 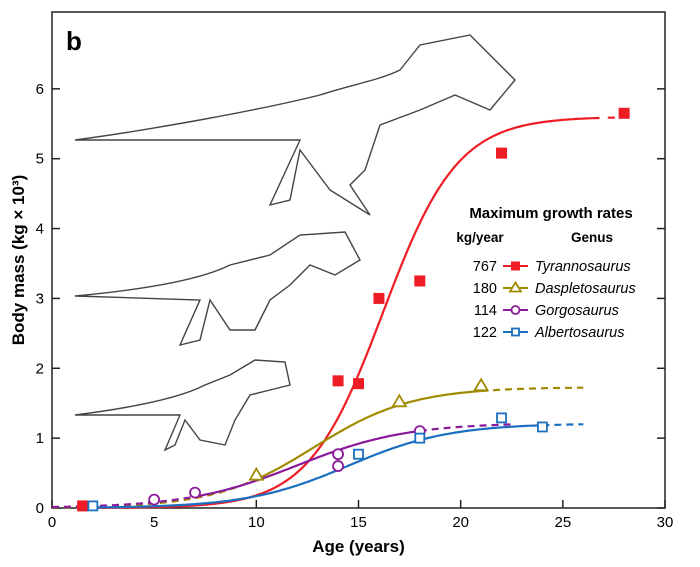 What do you see at coordinates (585, 289) in the screenshot?
I see `legend-genus: Daspletosaurus` at bounding box center [585, 289].